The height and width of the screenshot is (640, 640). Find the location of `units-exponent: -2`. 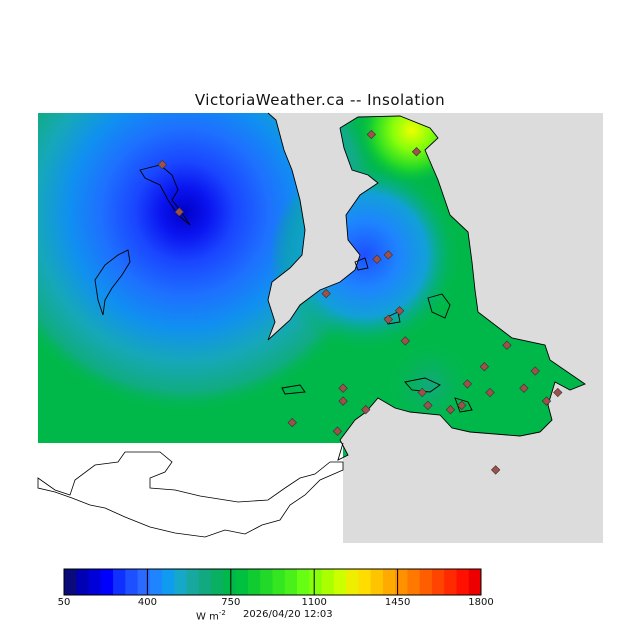

units-exponent: -2 is located at coordinates (222, 613).